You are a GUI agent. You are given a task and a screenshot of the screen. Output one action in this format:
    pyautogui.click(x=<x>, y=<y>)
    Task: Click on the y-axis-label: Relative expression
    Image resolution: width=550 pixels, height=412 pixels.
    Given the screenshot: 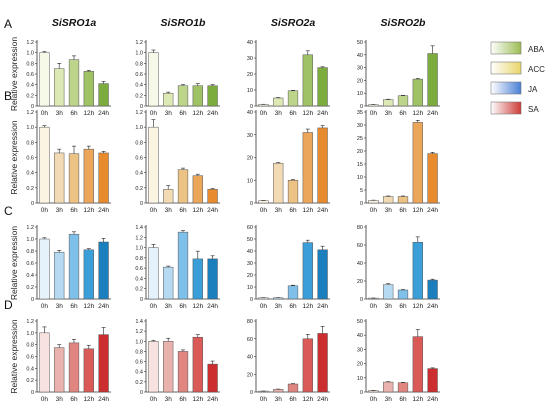 What is the action you would take?
    pyautogui.click(x=14, y=157)
    